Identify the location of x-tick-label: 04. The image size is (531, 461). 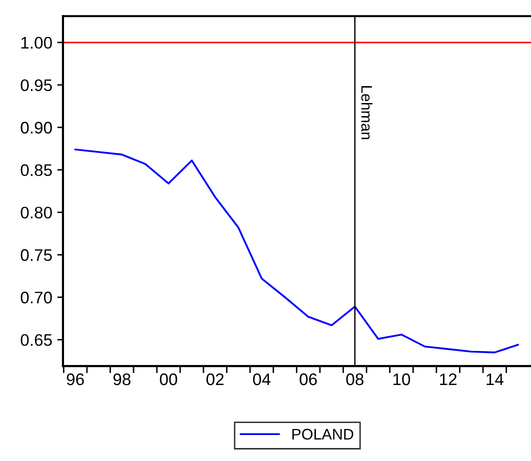
(261, 379).